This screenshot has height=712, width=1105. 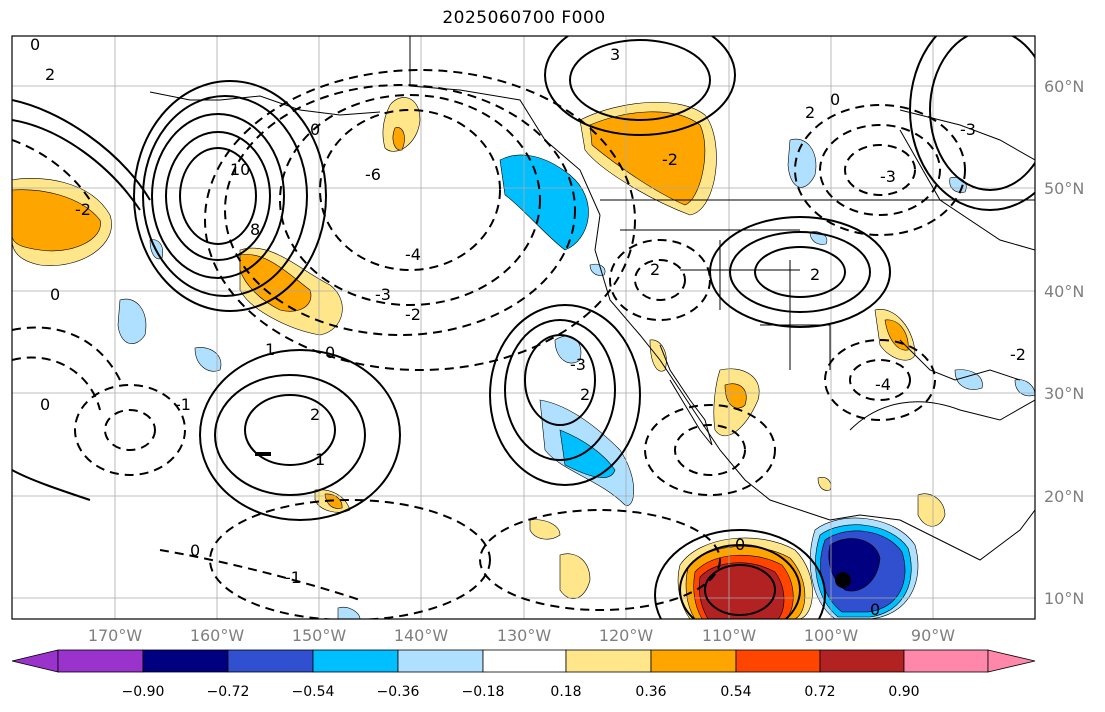 I want to click on contour-label: 3, so click(x=615, y=54).